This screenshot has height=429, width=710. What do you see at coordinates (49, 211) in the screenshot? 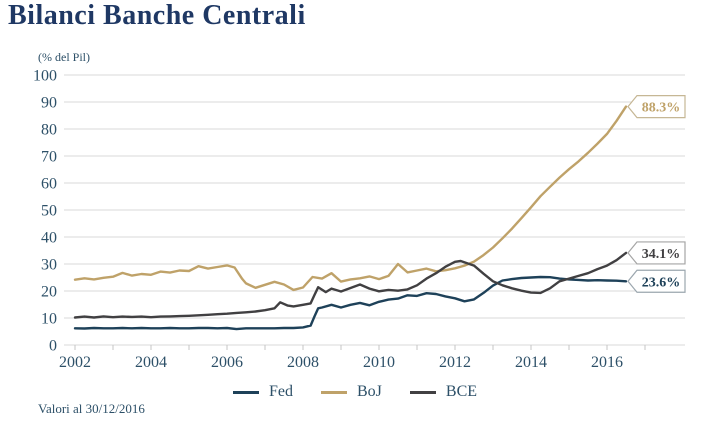
I see `y-axis-label: 50` at bounding box center [49, 211].